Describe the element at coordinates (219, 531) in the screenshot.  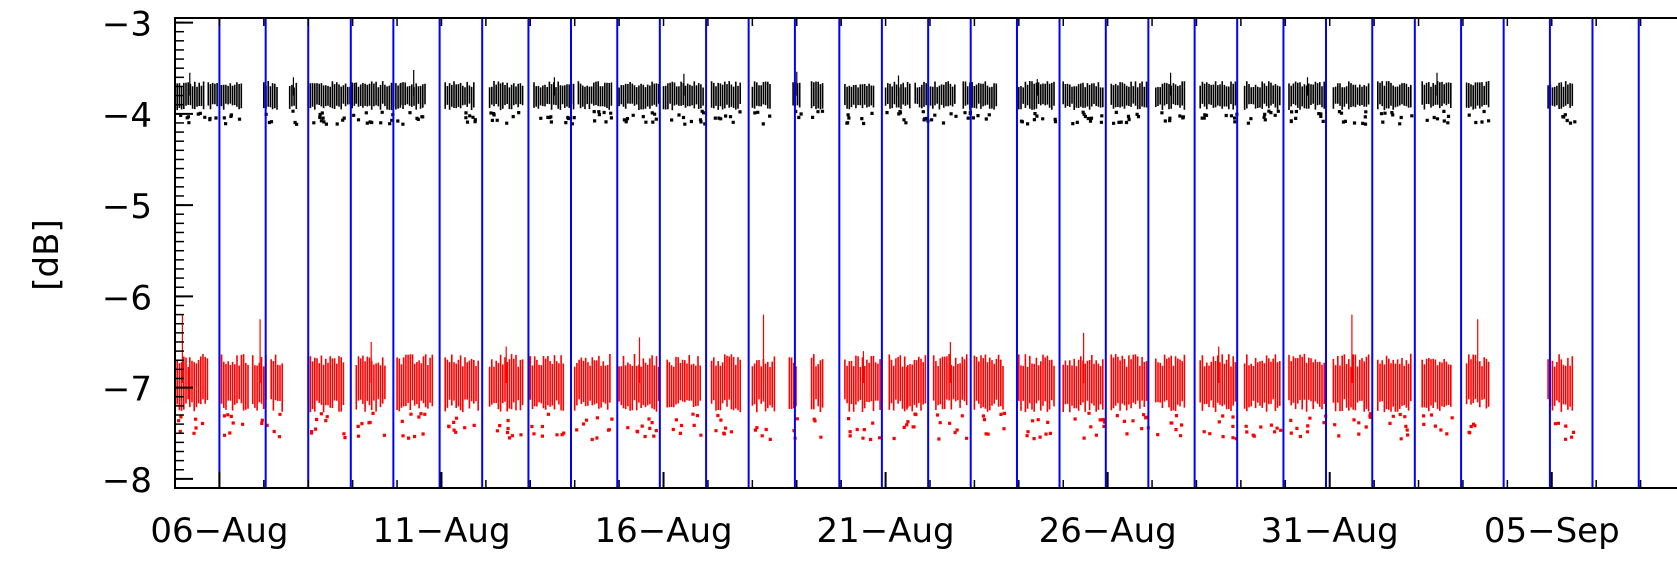
I see `x-tick-label: 06−Aug` at that location.